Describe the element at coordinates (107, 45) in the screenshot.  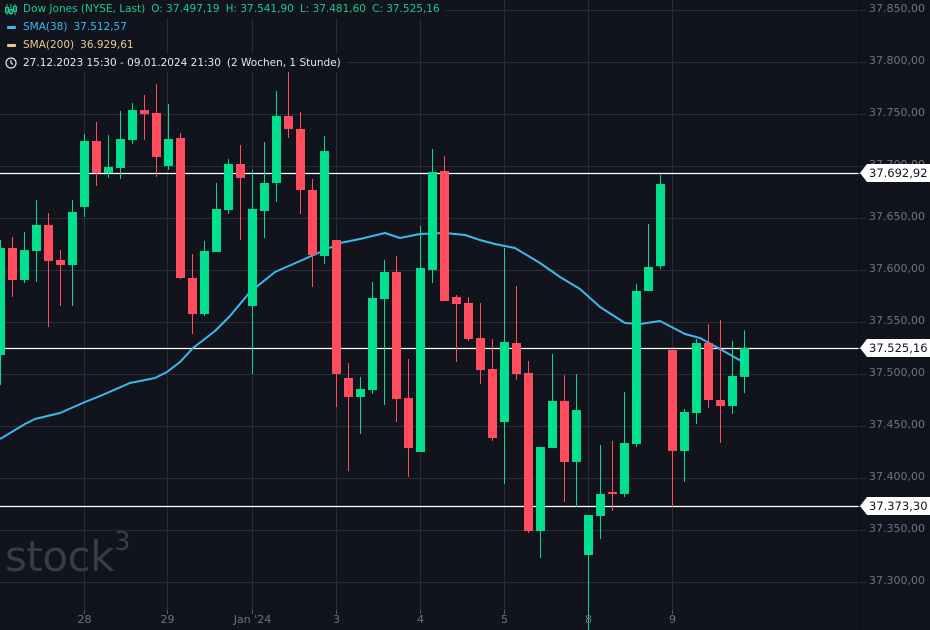
I see `sma200-value: 36.929,61` at that location.